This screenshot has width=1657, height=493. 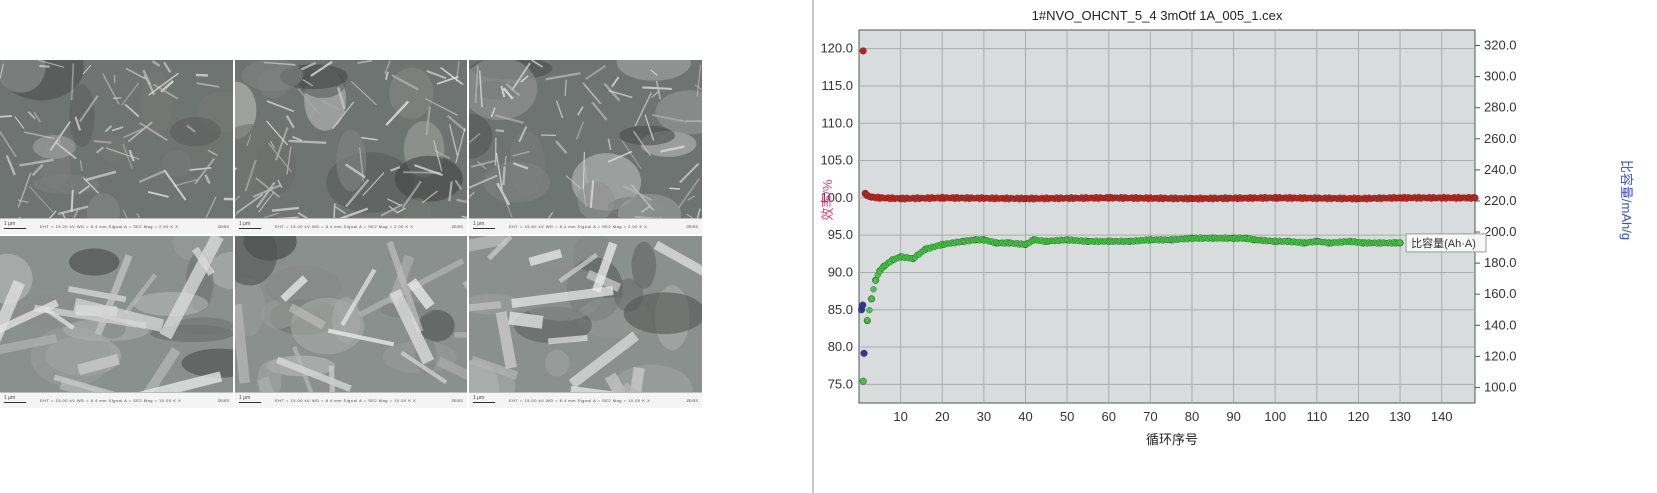 I want to click on legend-box, so click(x=1446, y=243).